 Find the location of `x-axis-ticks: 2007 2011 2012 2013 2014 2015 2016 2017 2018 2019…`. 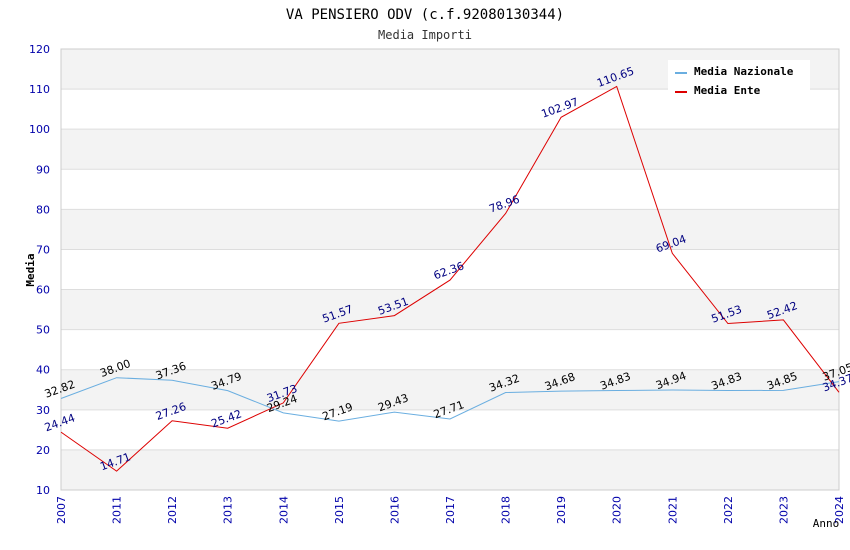

x-axis-ticks: 2007 2011 2012 2013 2014 2015 2016 2017 2018 2019… is located at coordinates (450, 510).